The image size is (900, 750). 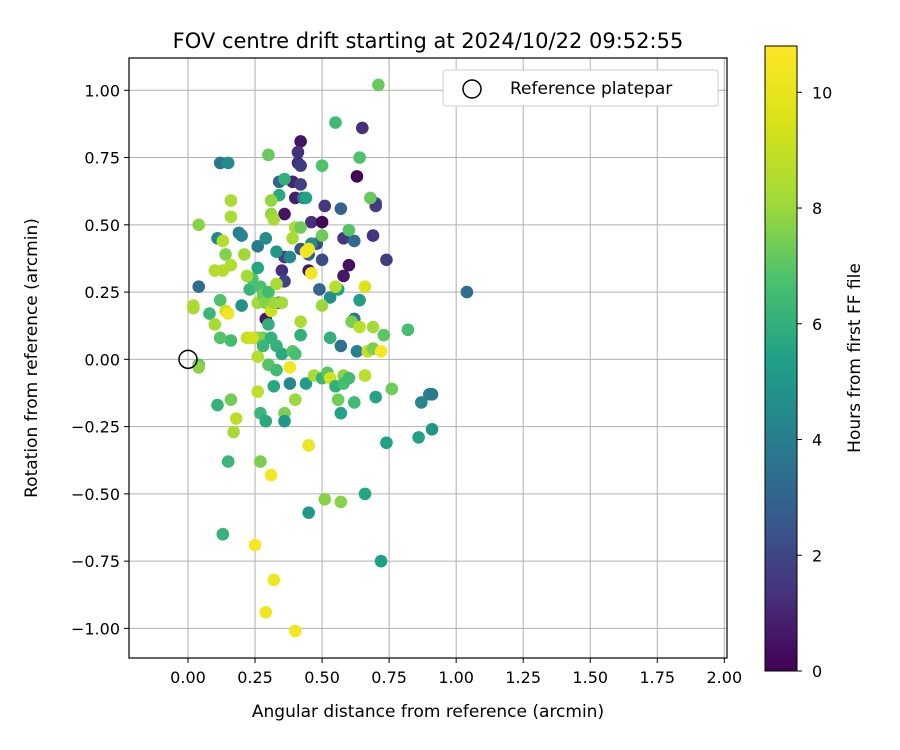 I want to click on y-tick-label: −0.50, so click(x=95, y=494).